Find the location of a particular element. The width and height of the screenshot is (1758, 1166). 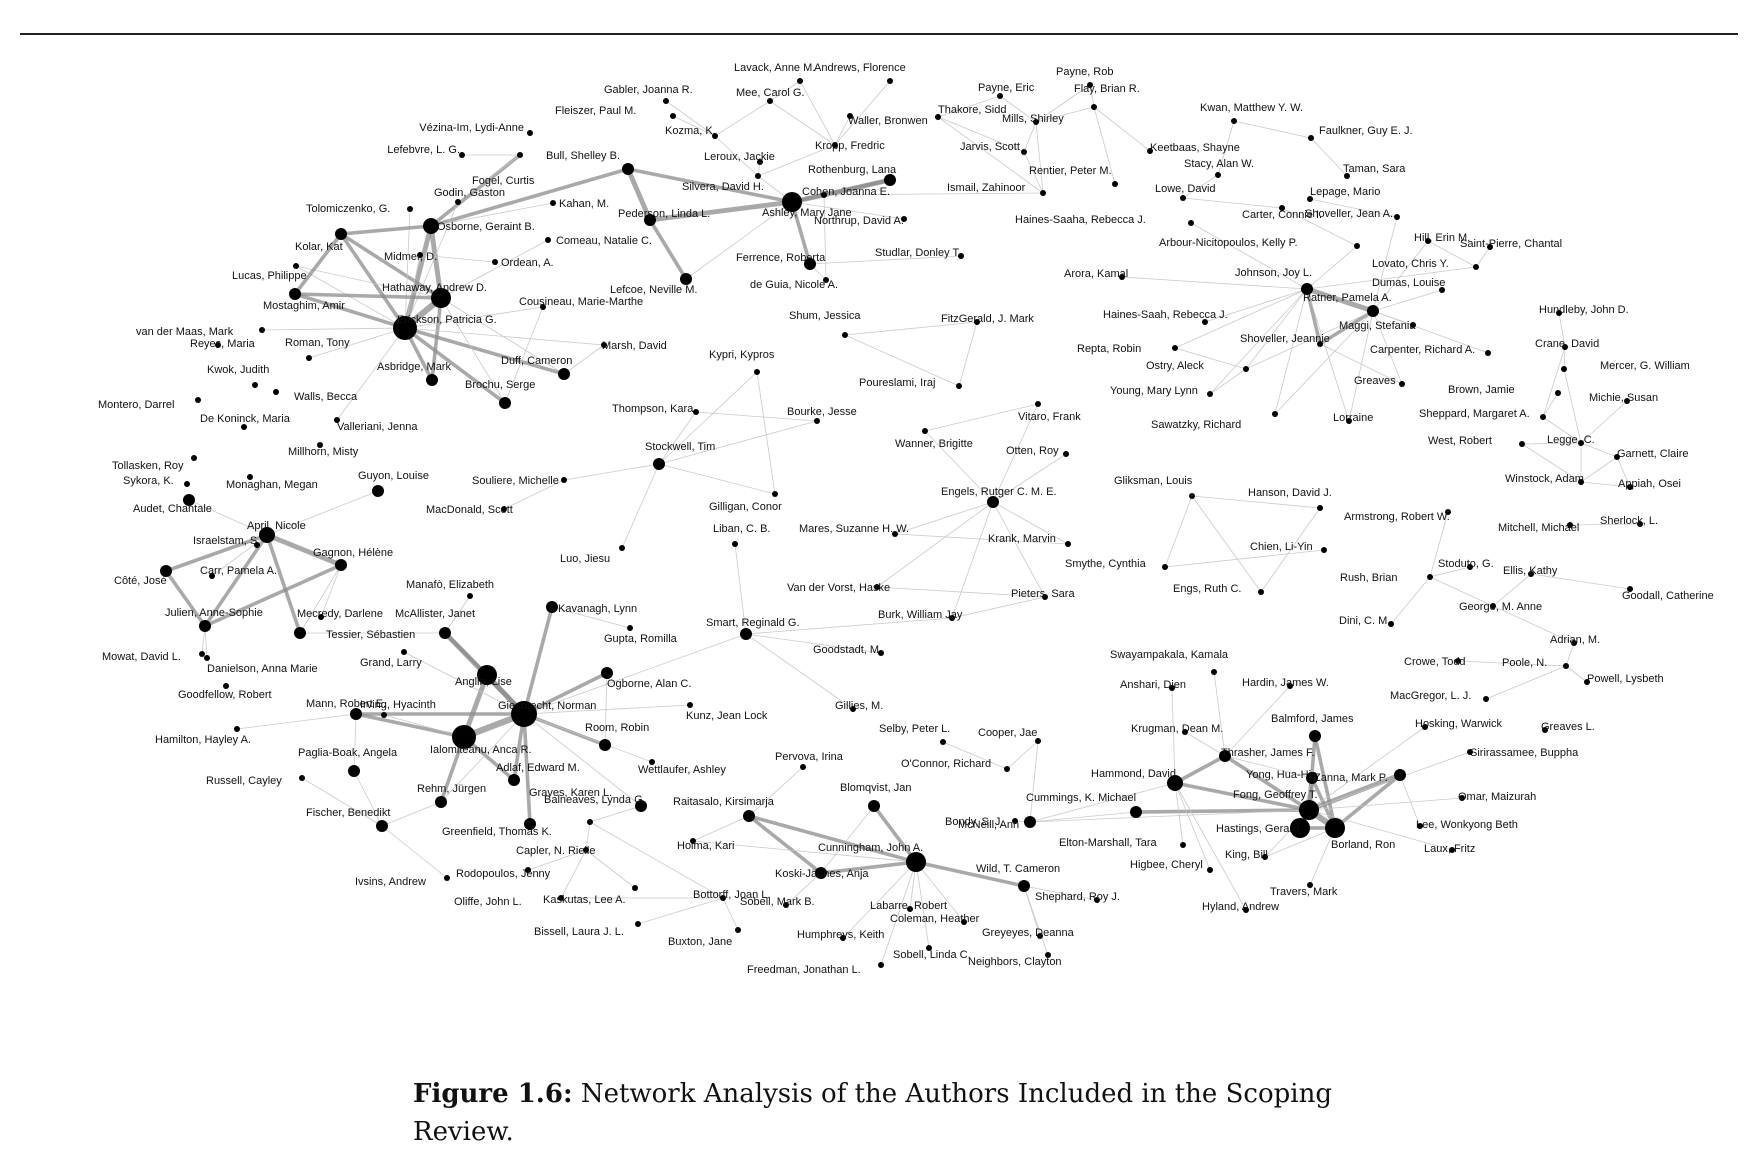

author-label: Humphreys, Keith is located at coordinates (840, 935).